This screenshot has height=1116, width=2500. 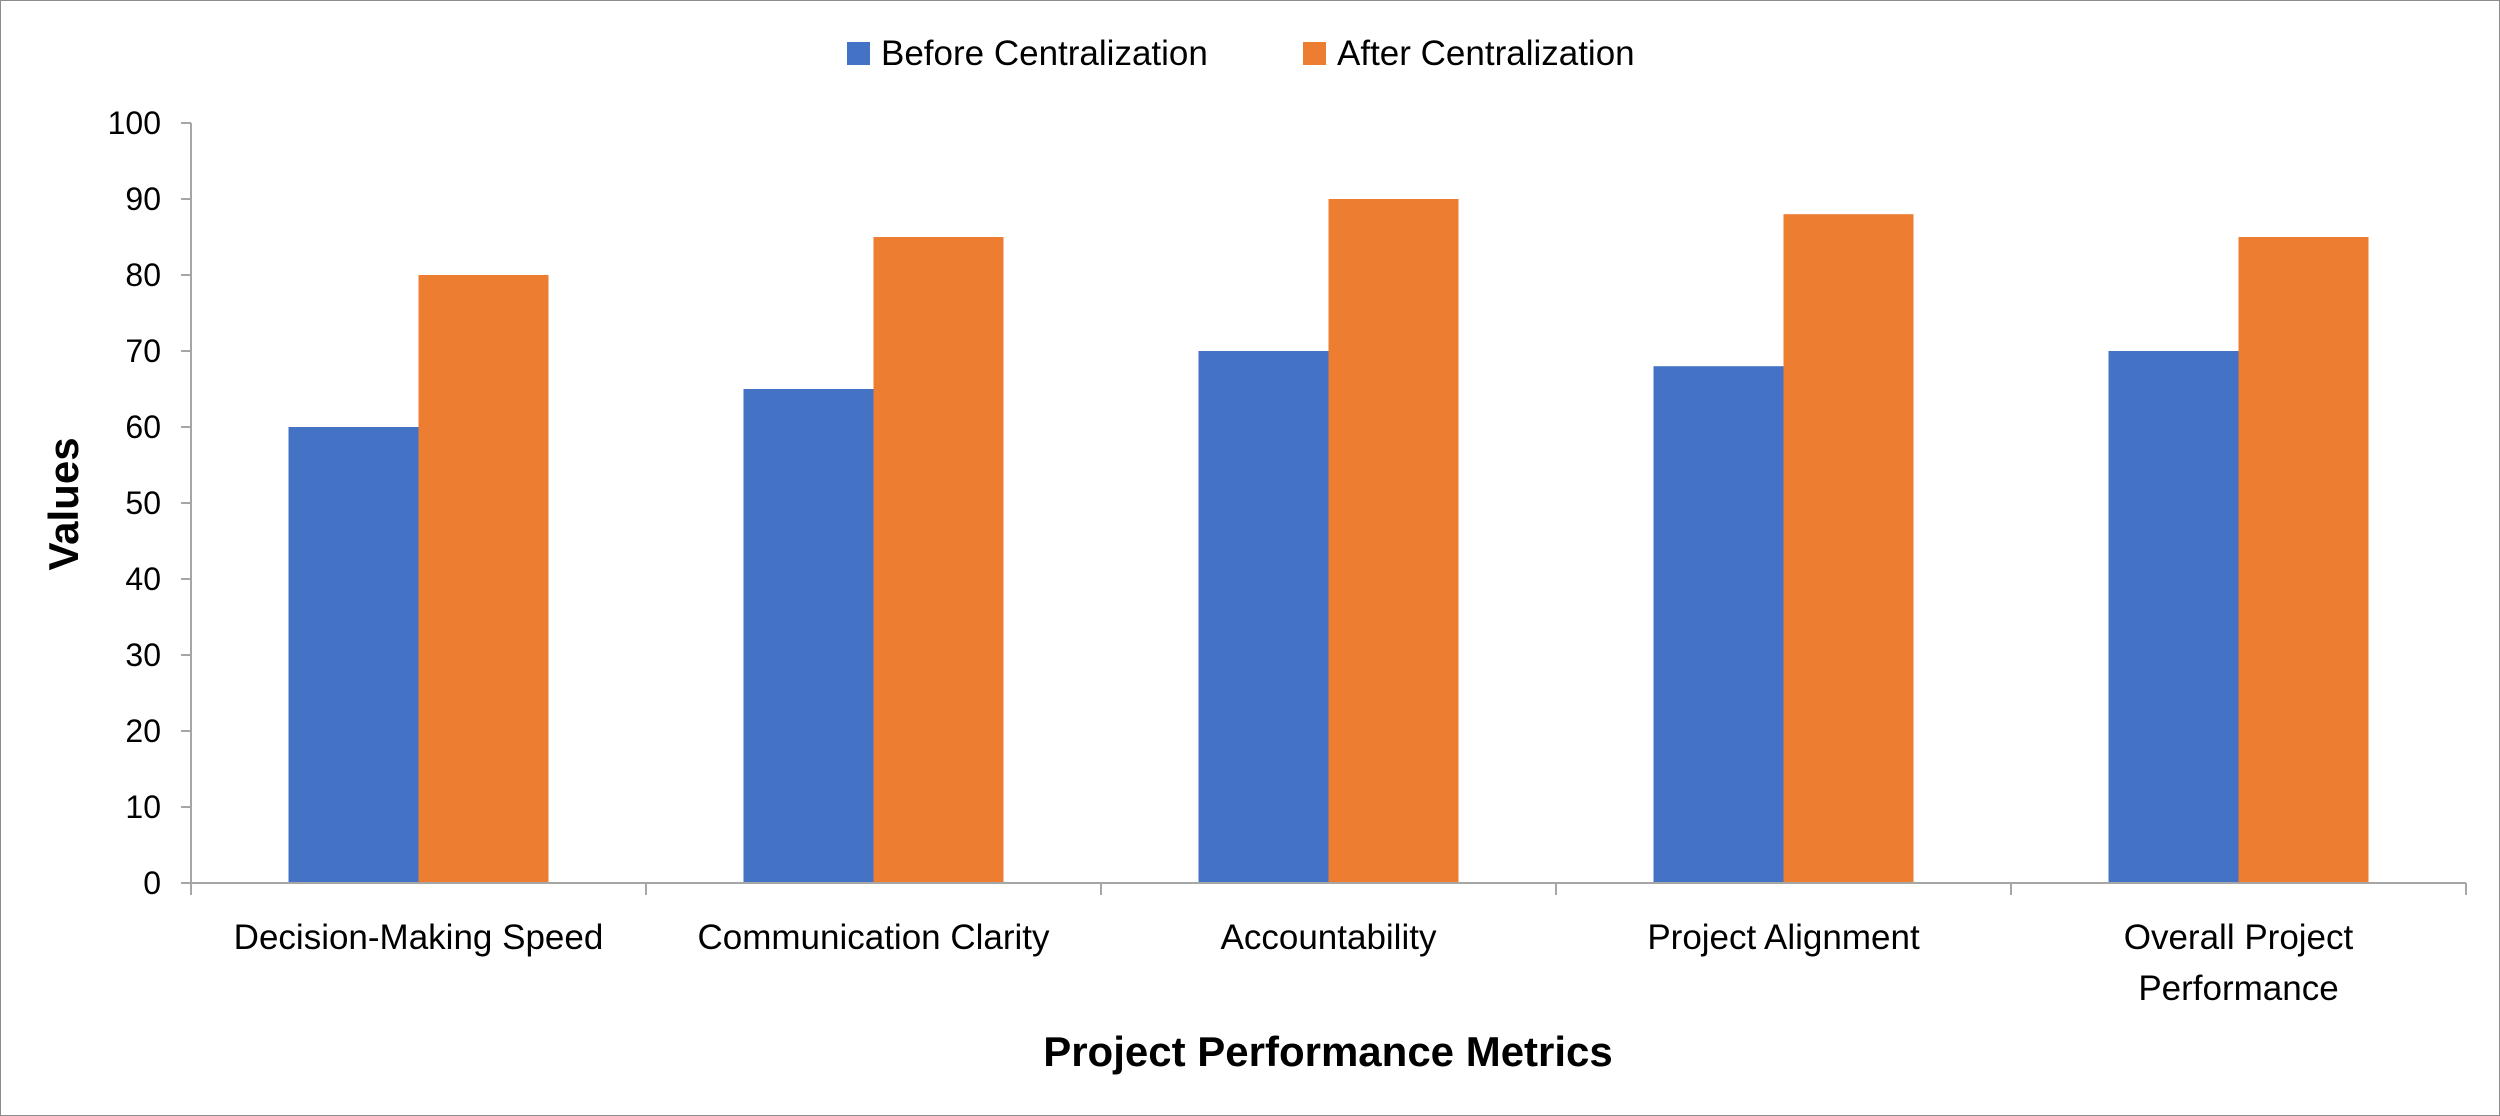 I want to click on y-tick-label: 80, so click(x=143, y=275).